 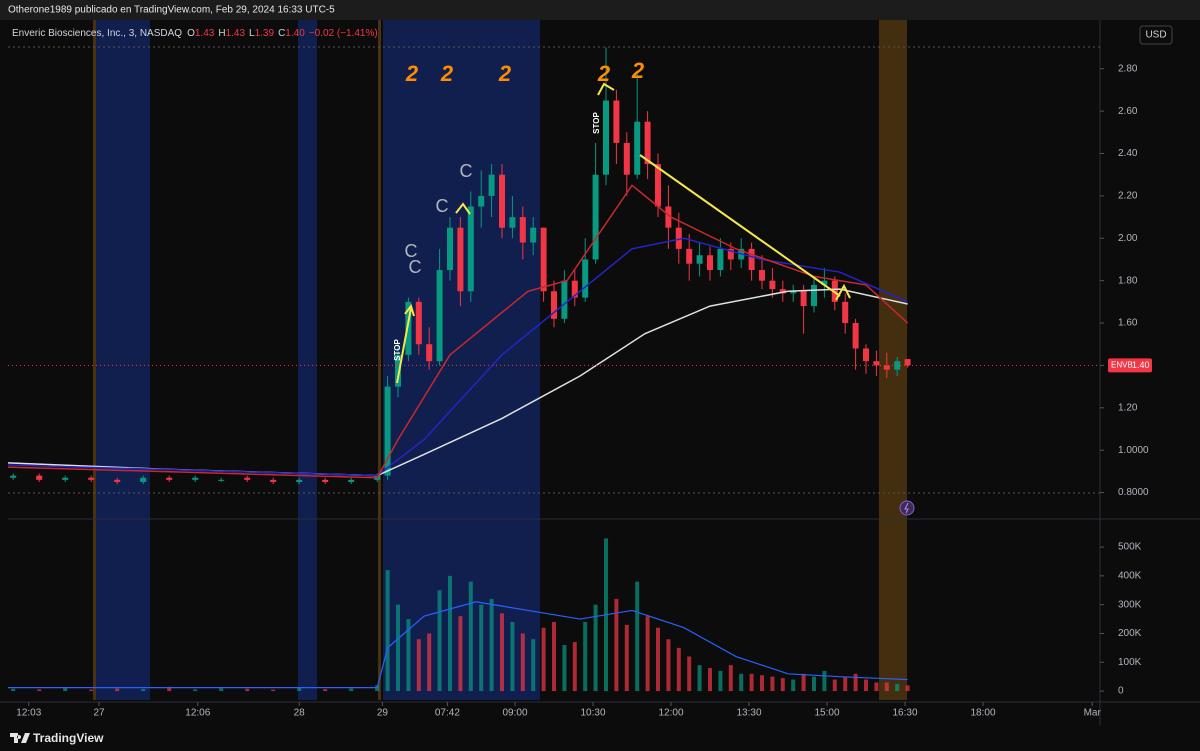 What do you see at coordinates (982, 713) in the screenshot?
I see `x-tick-label: 18:00` at bounding box center [982, 713].